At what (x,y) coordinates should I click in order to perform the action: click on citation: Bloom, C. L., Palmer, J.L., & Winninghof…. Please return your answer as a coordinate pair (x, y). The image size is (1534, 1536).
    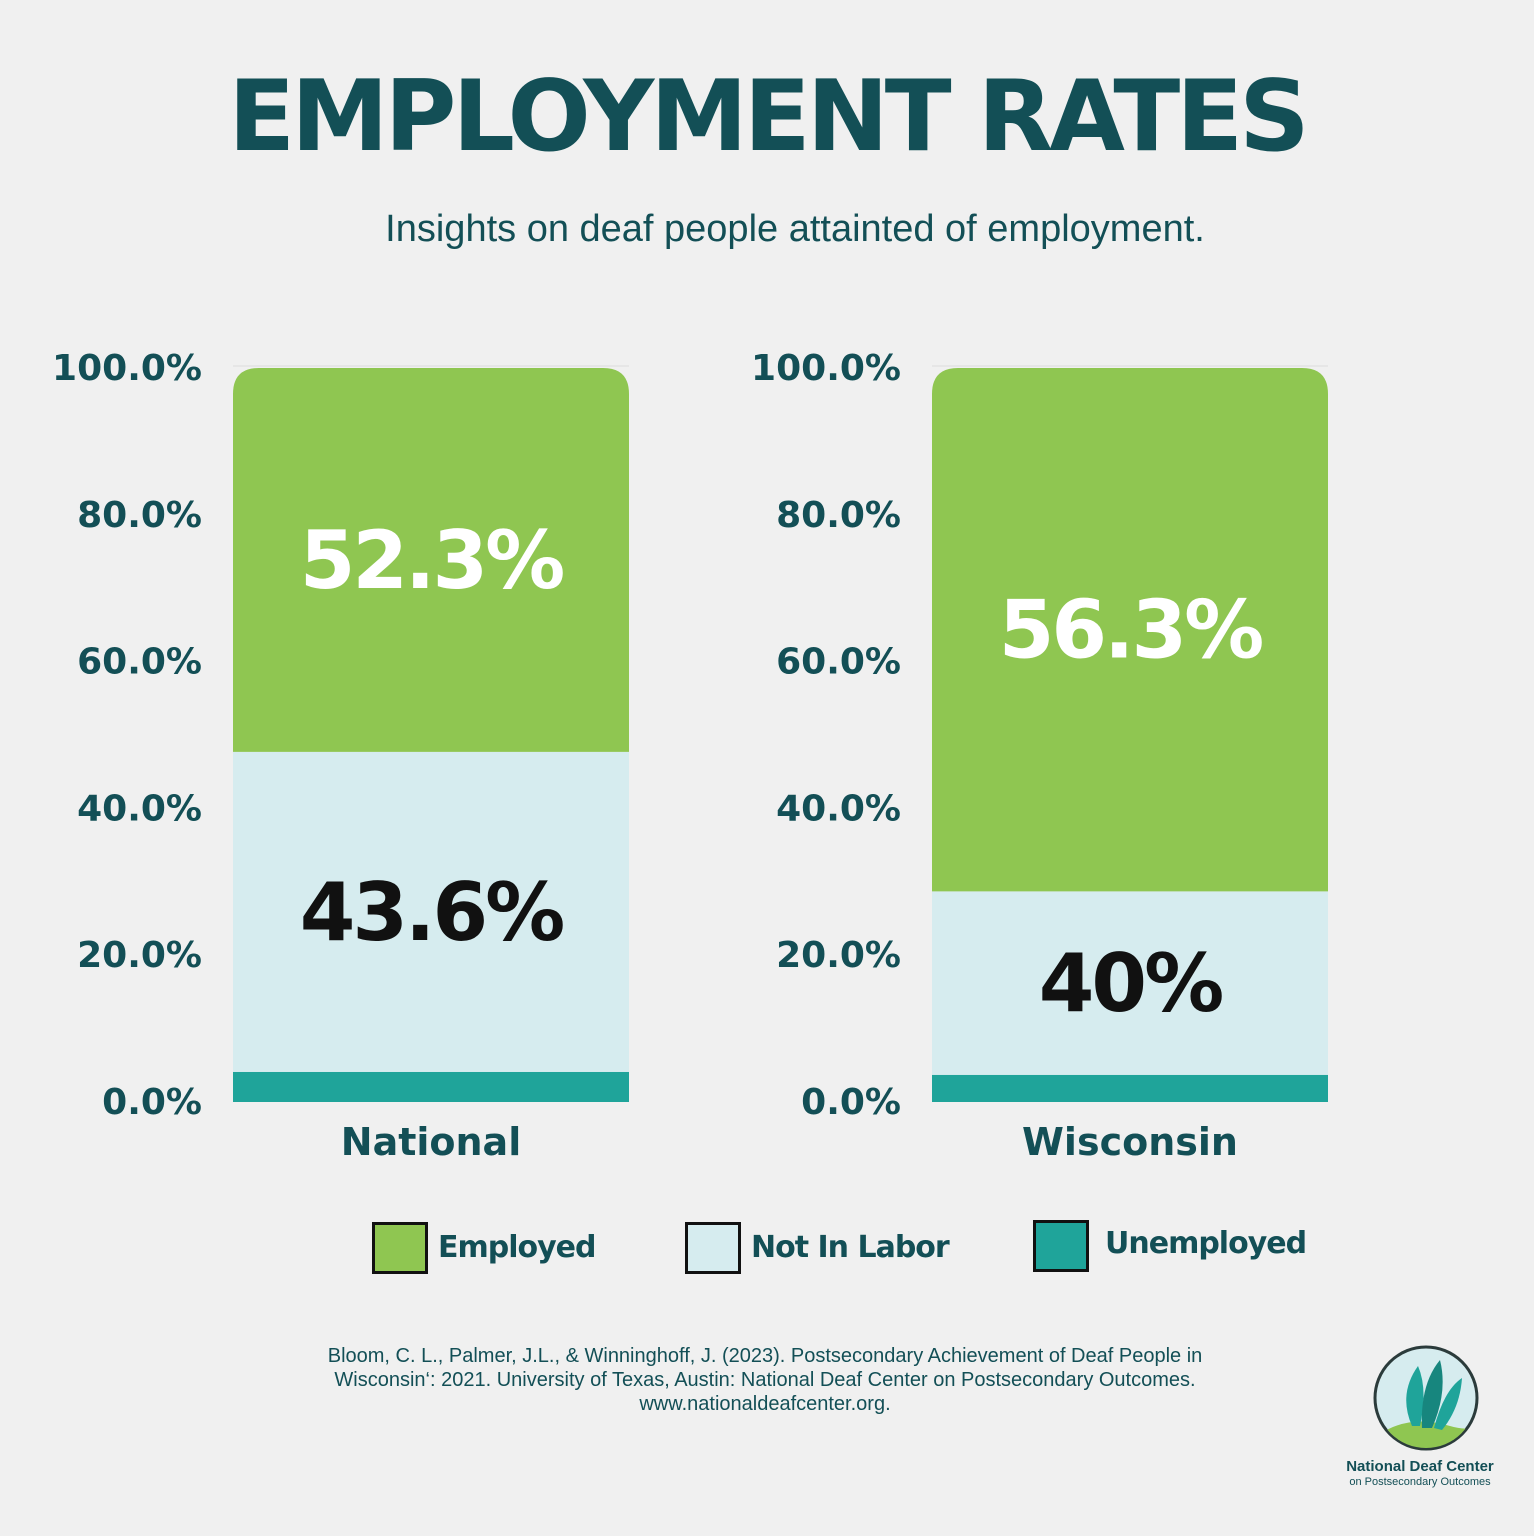
    Looking at the image, I should click on (765, 1380).